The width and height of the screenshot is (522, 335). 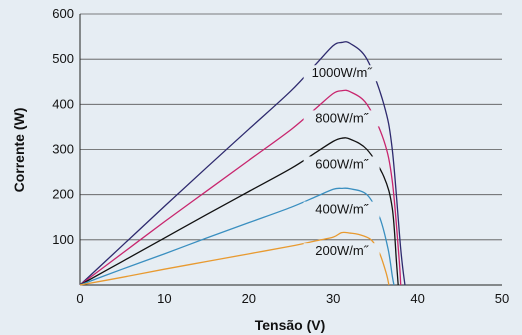 What do you see at coordinates (63, 239) in the screenshot?
I see `y-tick-label: 100` at bounding box center [63, 239].